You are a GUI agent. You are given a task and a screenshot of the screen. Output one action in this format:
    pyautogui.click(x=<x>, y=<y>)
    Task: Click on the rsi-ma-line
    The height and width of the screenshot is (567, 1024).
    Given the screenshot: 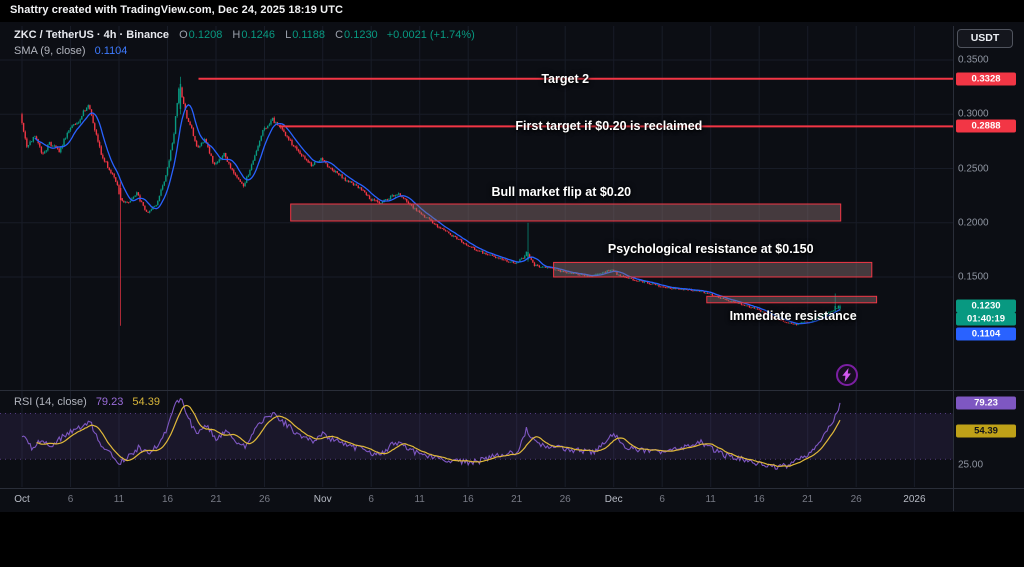 What is the action you would take?
    pyautogui.click(x=438, y=435)
    